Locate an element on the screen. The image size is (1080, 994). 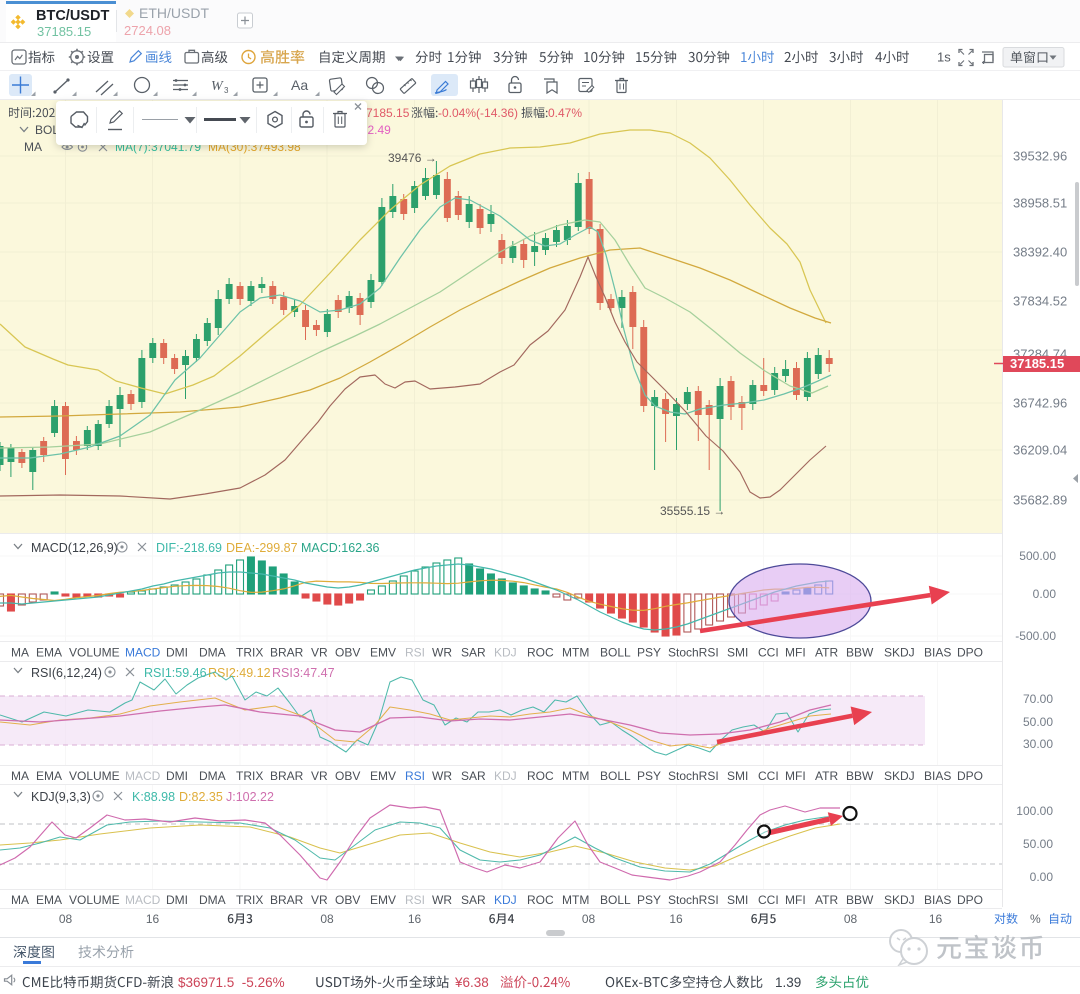
svg-text: BTC/USDT is located at coordinates (72, 16).